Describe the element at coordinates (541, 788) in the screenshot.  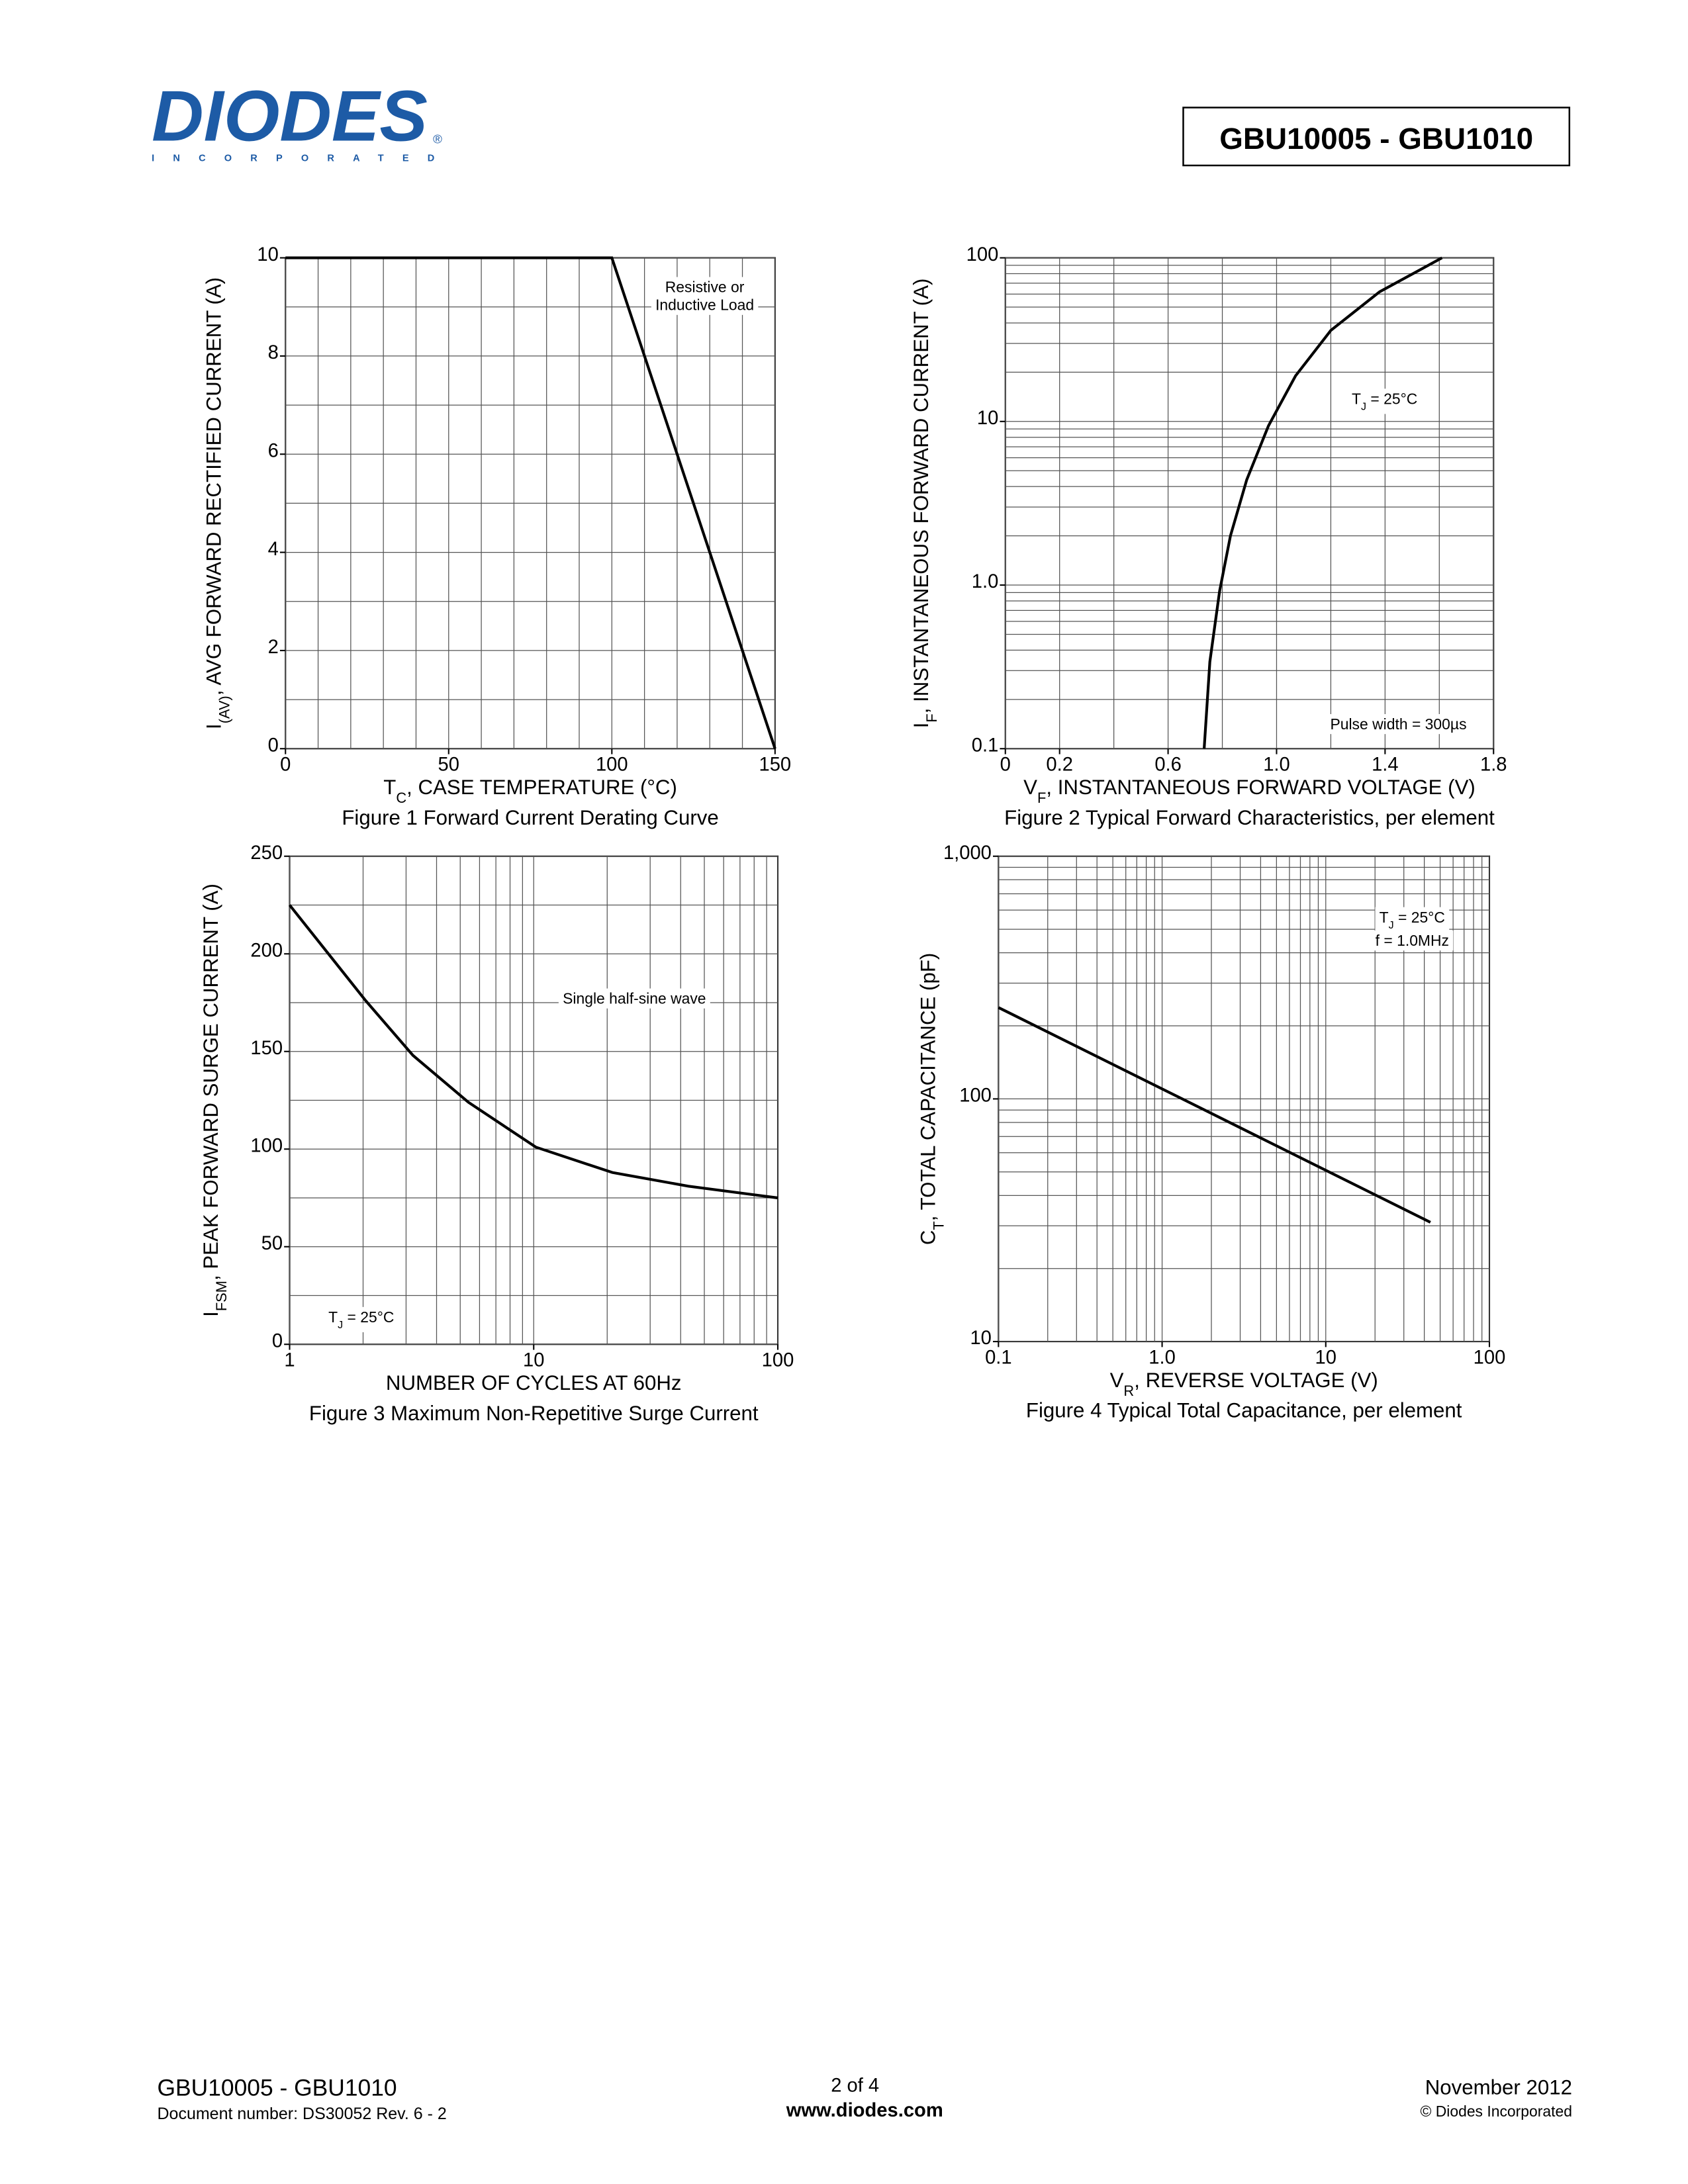
I see `text-part: , CASE TEMPERATURE (°C)` at that location.